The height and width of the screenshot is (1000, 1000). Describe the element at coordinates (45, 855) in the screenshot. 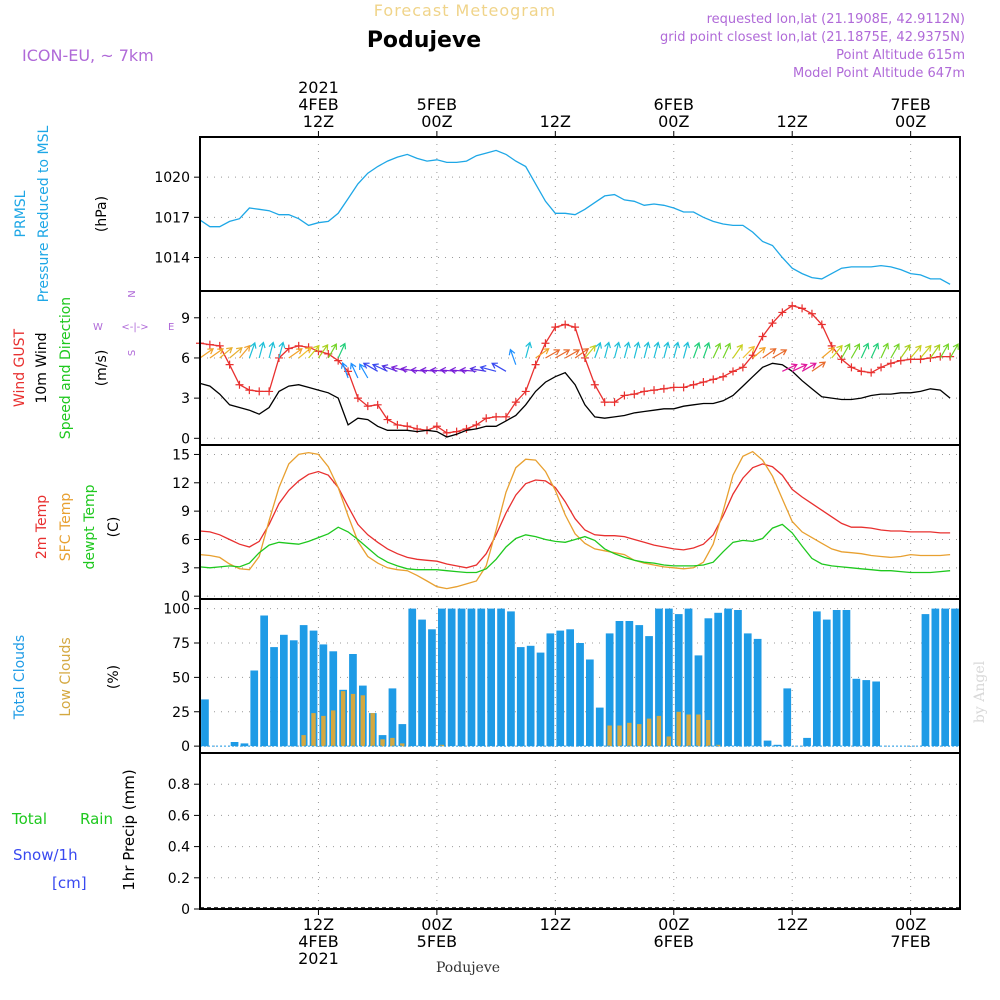

I see `precip-snow-label: Snow/1h` at that location.